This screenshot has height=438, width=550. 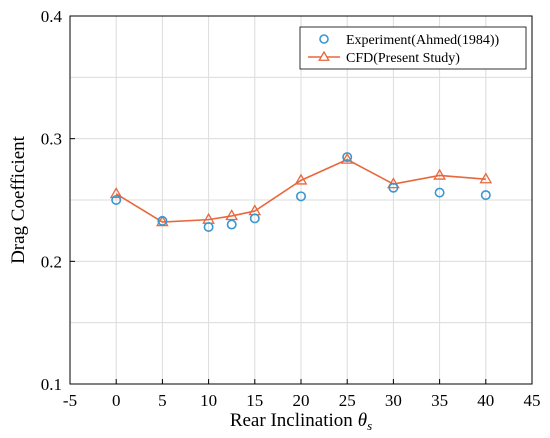 I want to click on legend-box, so click(x=413, y=48).